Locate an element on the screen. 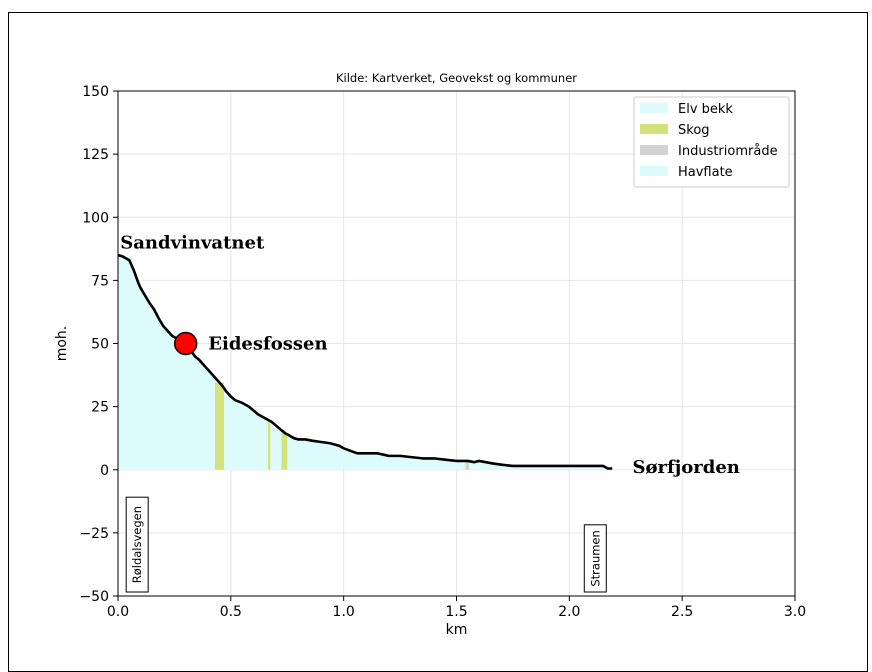  road-label: Straumen is located at coordinates (595, 558).